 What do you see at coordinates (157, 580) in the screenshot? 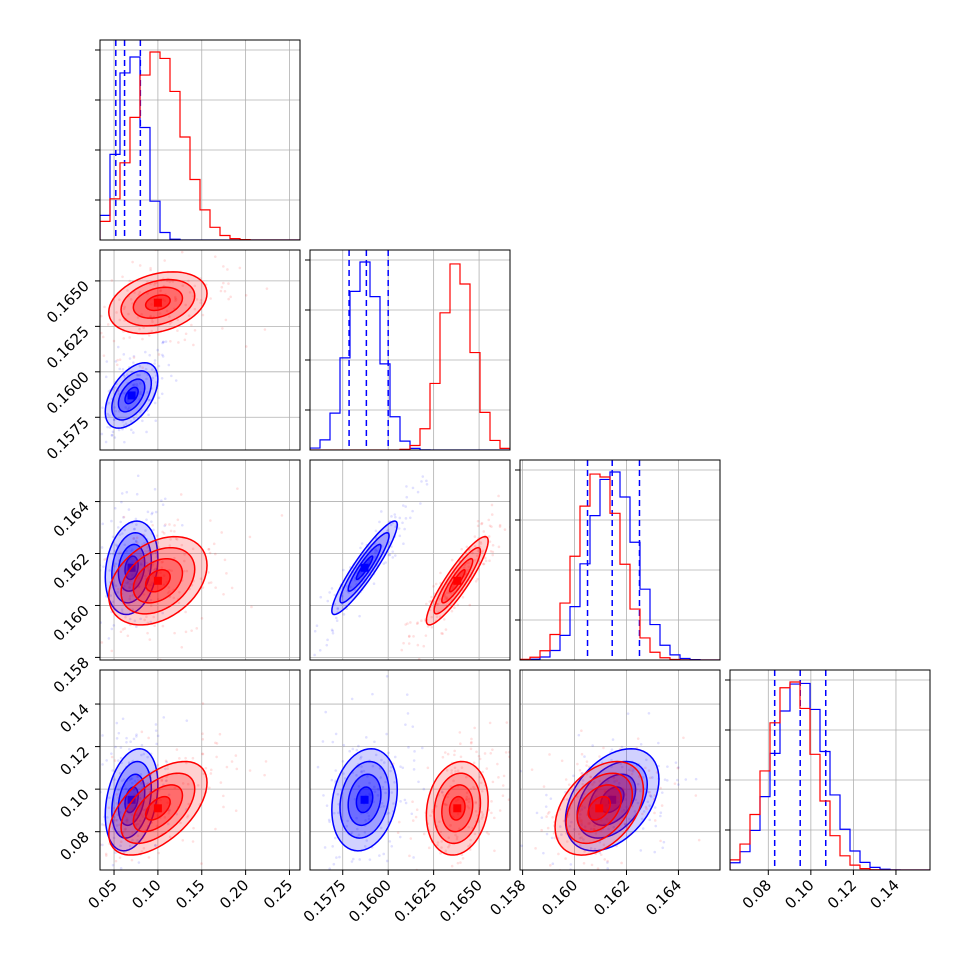
I see `peak-marker-red` at bounding box center [157, 580].